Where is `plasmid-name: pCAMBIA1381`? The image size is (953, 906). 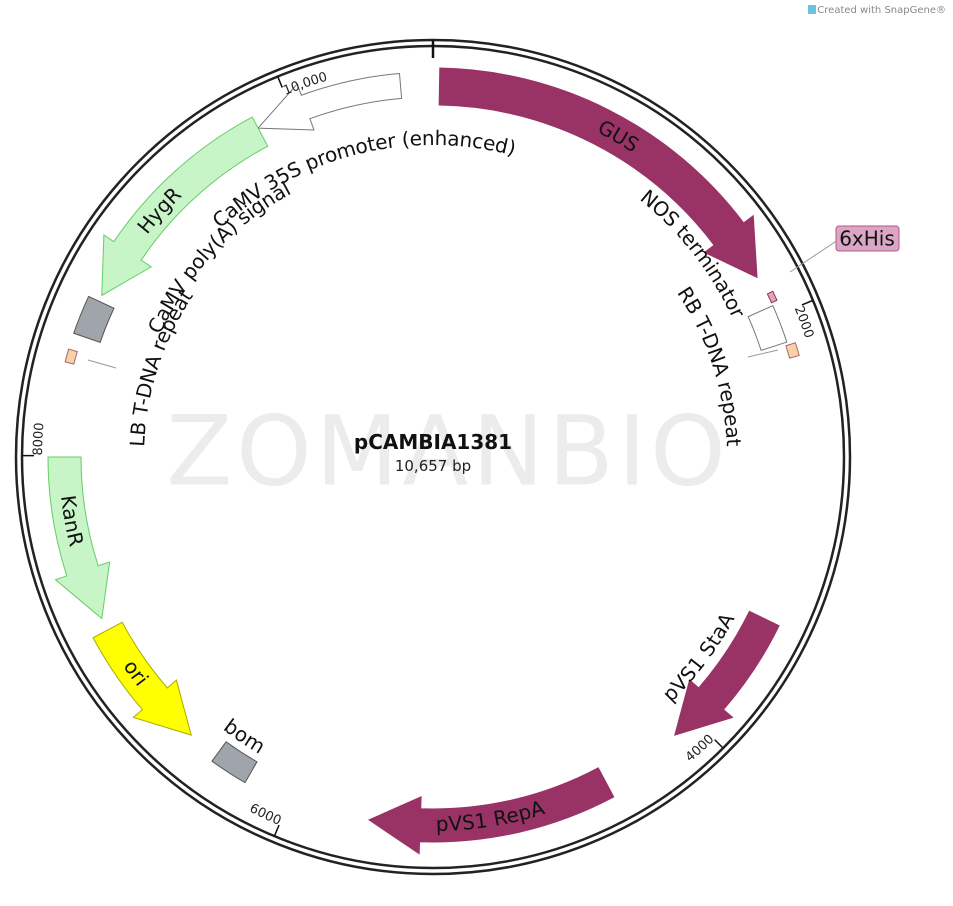
plasmid-name: pCAMBIA1381 is located at coordinates (433, 442).